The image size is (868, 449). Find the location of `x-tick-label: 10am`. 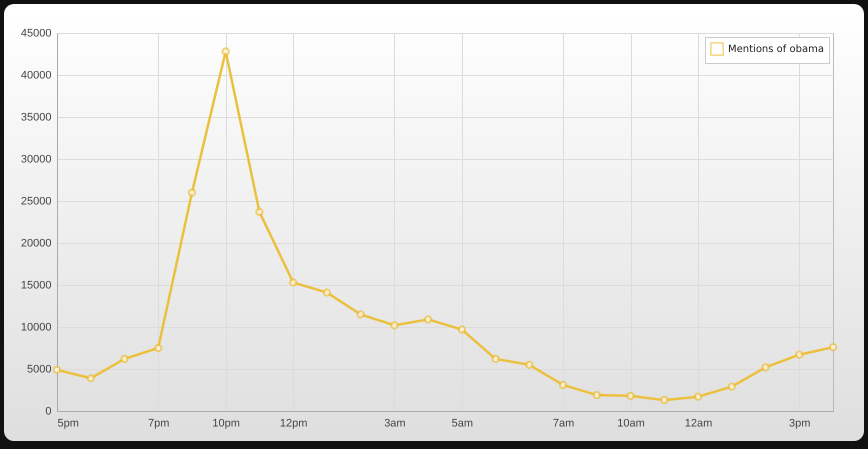

x-tick-label: 10am is located at coordinates (631, 424).